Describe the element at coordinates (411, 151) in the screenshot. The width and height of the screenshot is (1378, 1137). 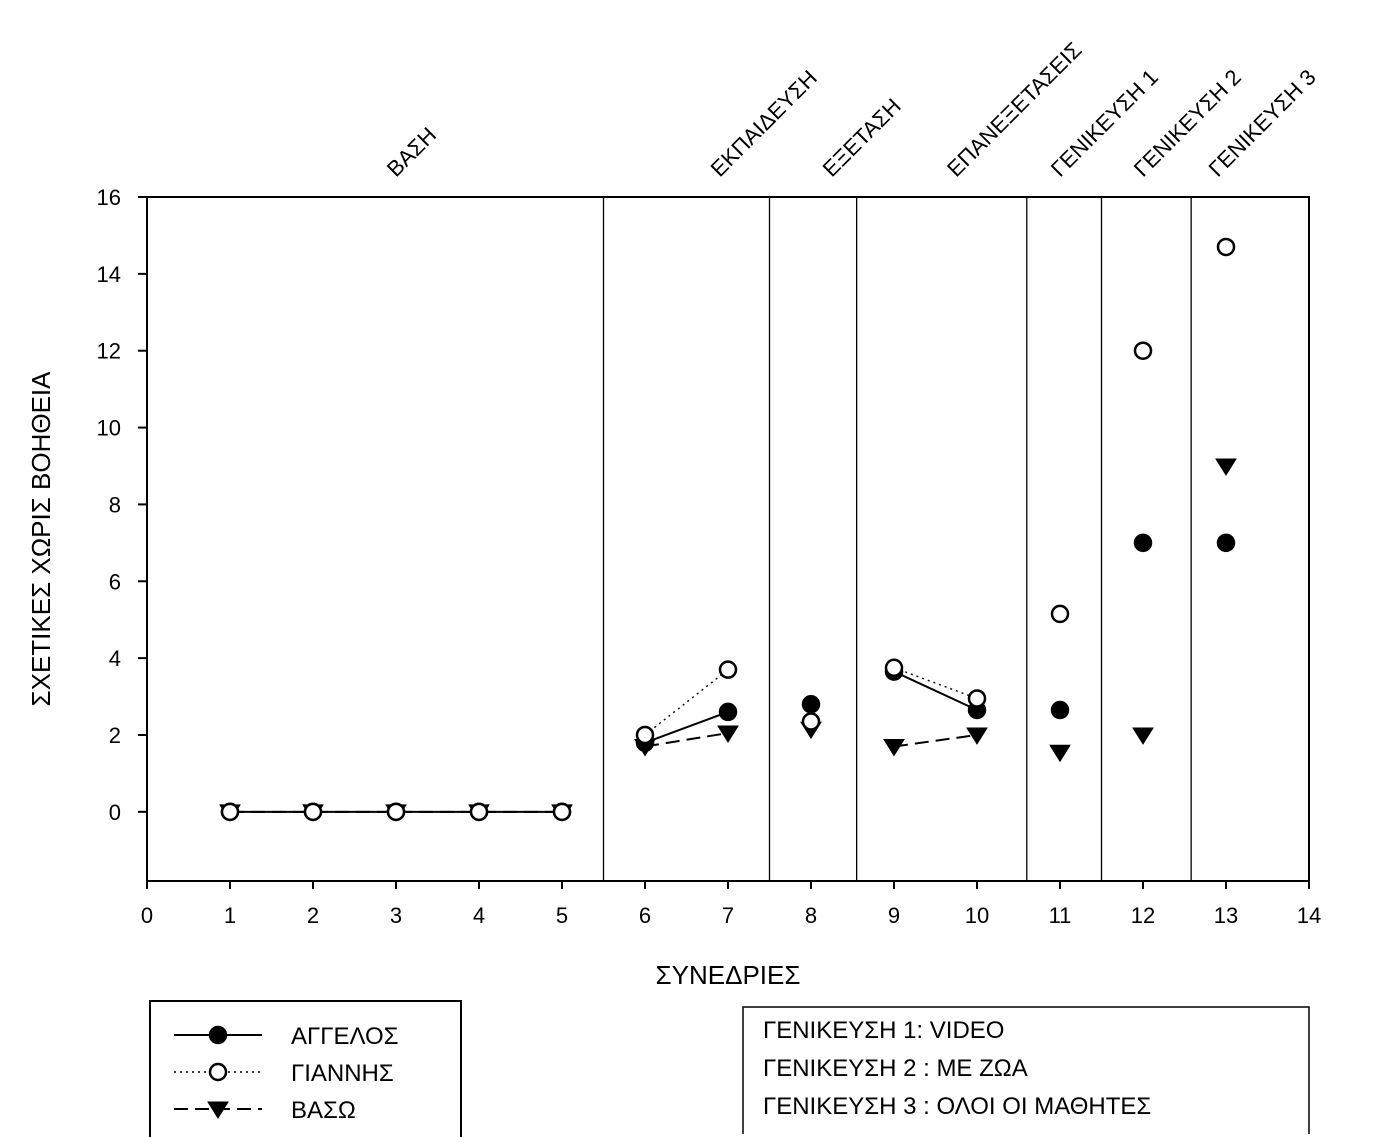
I see `phase-label-0: ΒΑΣΗ` at that location.